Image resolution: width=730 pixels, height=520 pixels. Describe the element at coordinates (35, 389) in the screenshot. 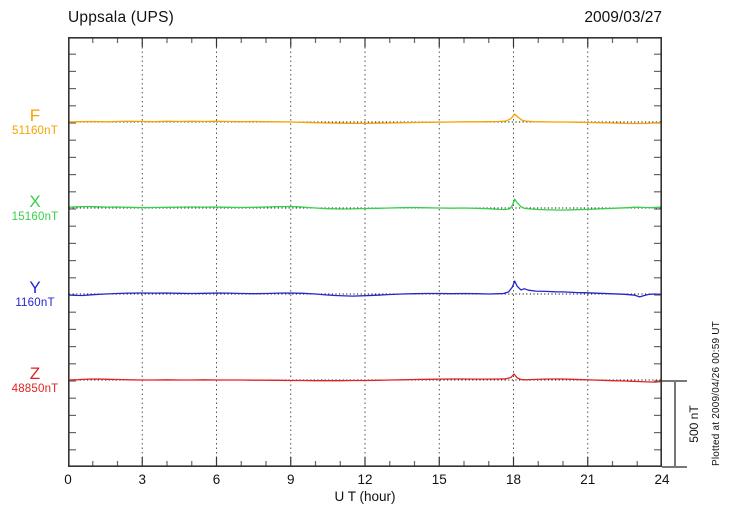

I see `series-baseline-value-Z: 48850nT` at that location.